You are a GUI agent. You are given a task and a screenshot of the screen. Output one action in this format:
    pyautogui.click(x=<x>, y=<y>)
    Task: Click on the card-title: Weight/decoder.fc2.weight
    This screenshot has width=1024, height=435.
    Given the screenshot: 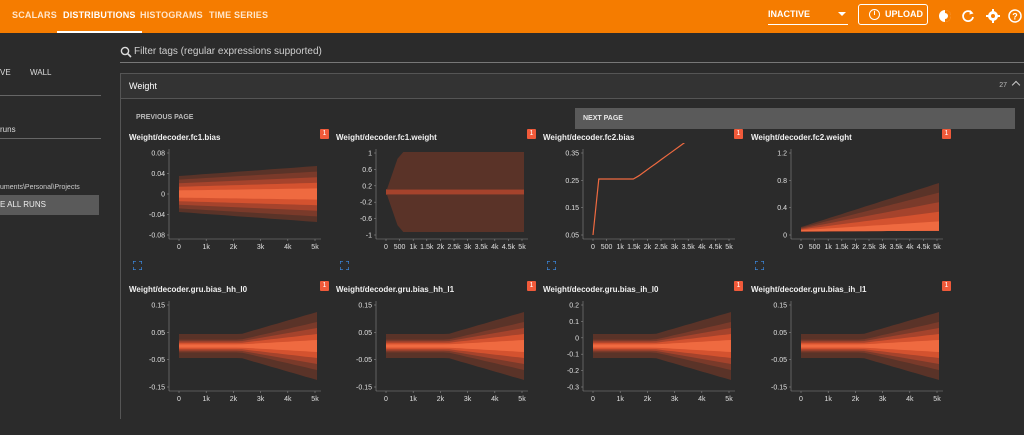 What is the action you would take?
    pyautogui.click(x=801, y=137)
    